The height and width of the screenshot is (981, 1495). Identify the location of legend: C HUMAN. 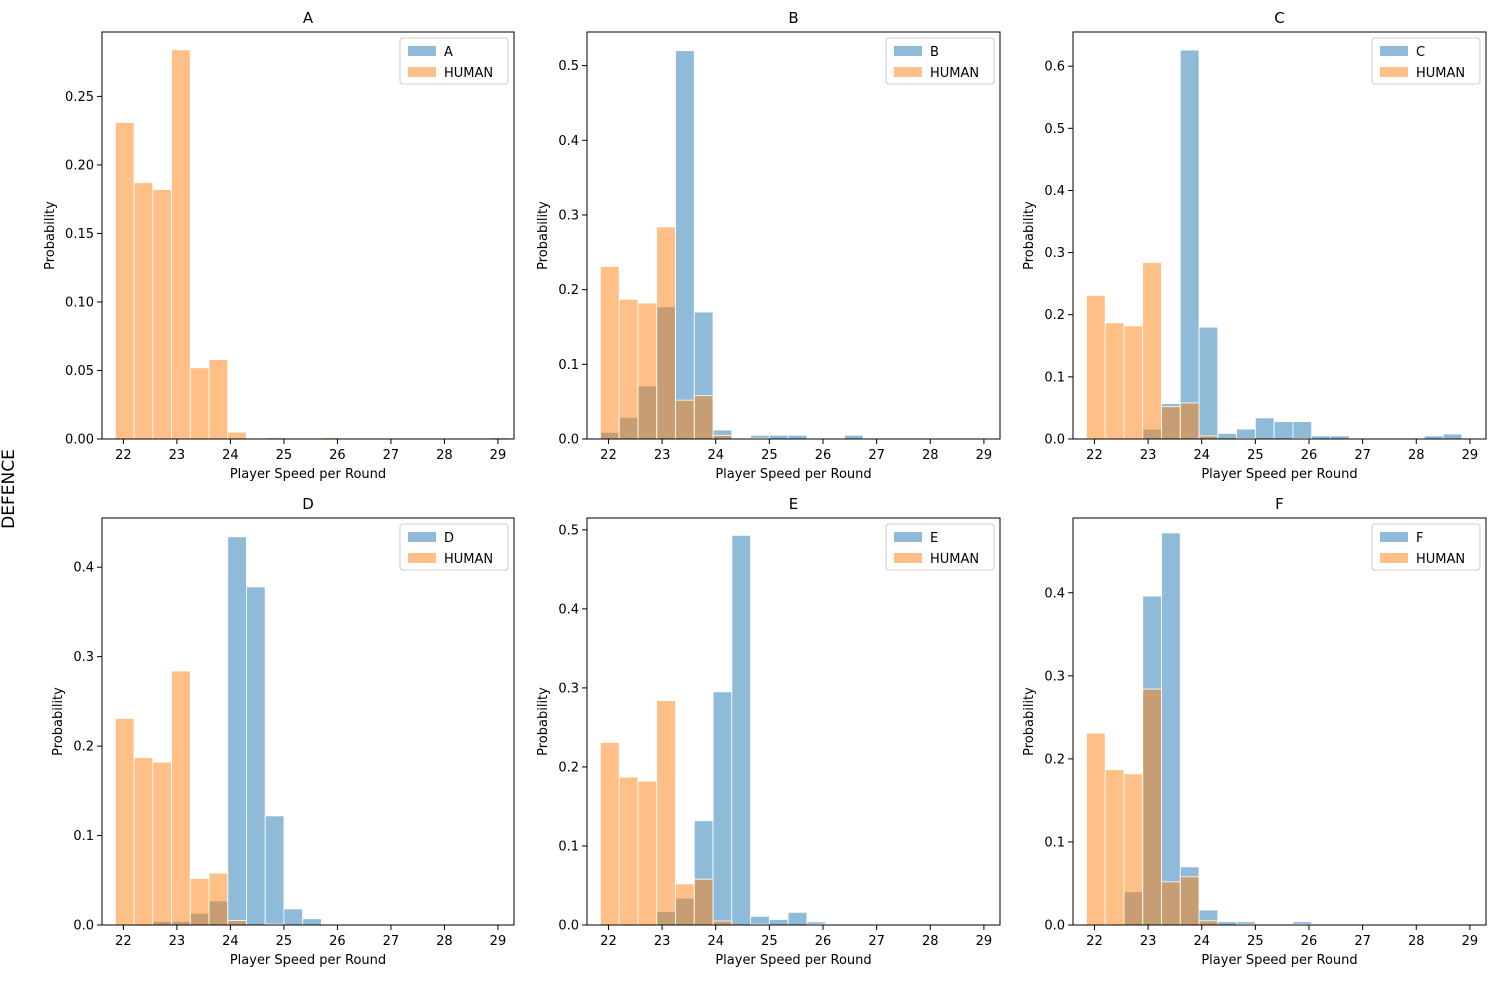
(1426, 61).